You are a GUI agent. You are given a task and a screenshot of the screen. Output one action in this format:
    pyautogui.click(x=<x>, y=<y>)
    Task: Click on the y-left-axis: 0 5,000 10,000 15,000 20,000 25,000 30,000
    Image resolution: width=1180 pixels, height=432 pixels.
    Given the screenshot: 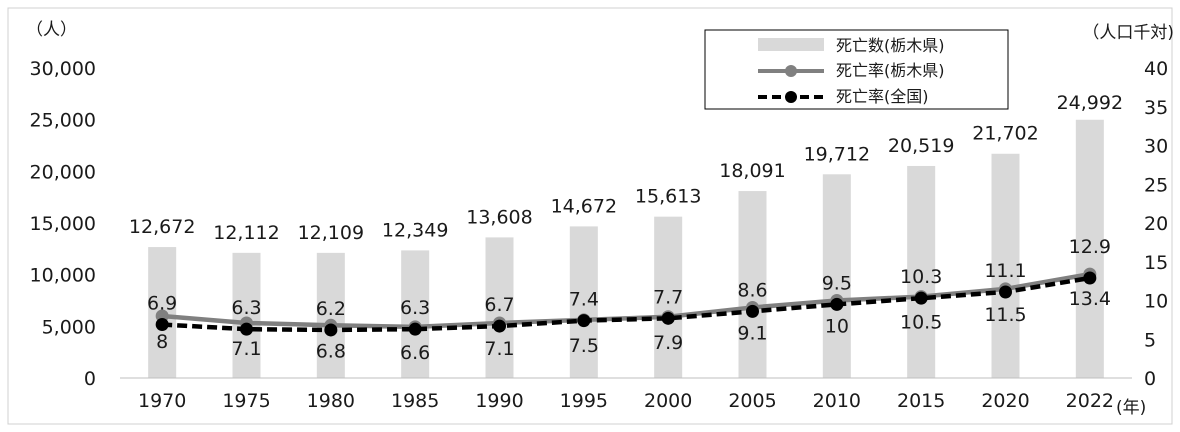 What is the action you would take?
    pyautogui.click(x=63, y=224)
    